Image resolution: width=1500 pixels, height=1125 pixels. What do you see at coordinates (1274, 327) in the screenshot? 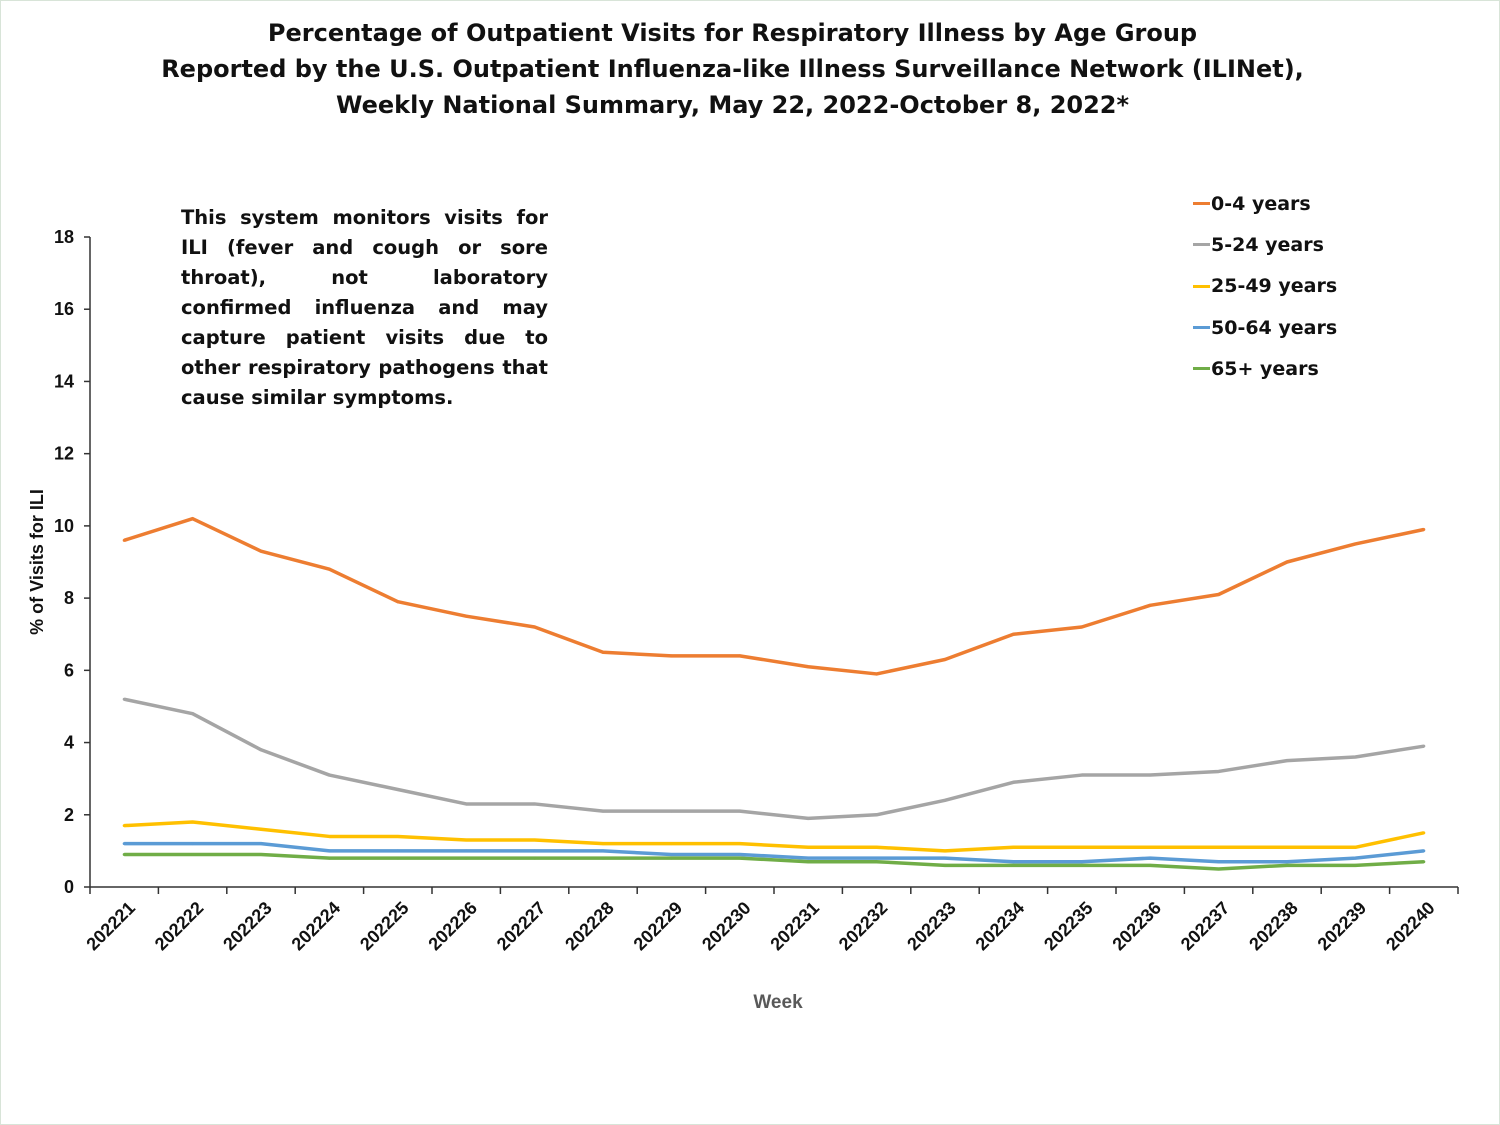
I see `legend-label: 50-64 years` at bounding box center [1274, 327].